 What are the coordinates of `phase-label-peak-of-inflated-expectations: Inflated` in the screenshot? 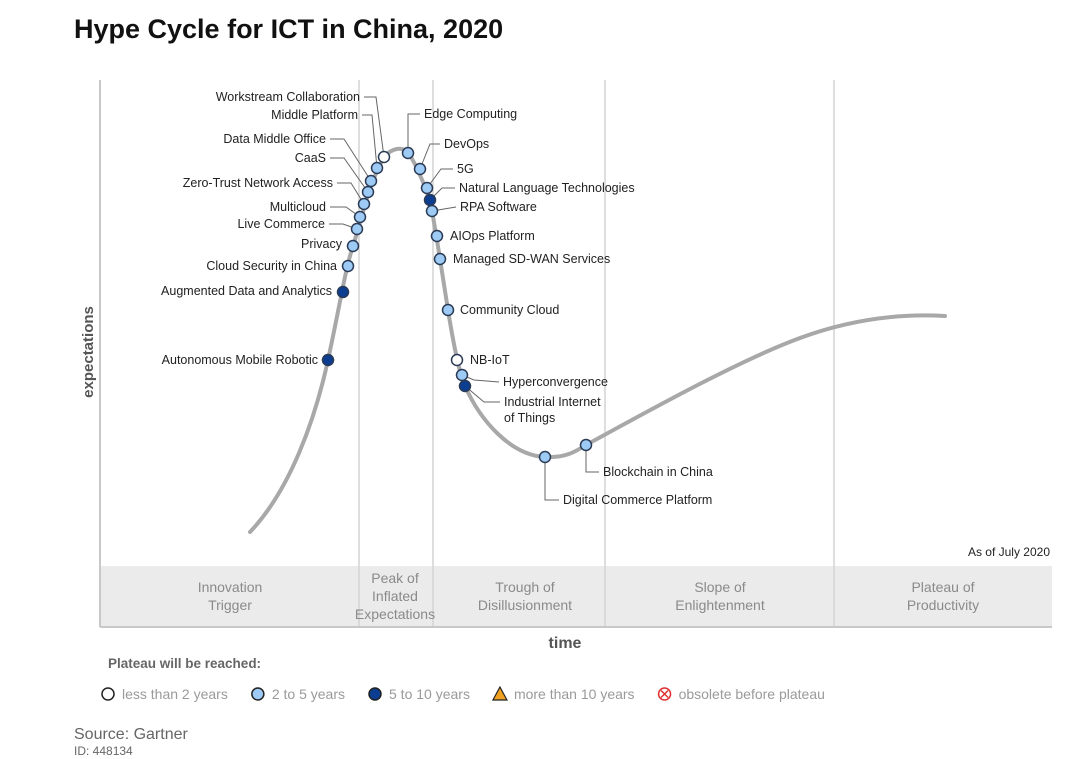 It's located at (395, 596).